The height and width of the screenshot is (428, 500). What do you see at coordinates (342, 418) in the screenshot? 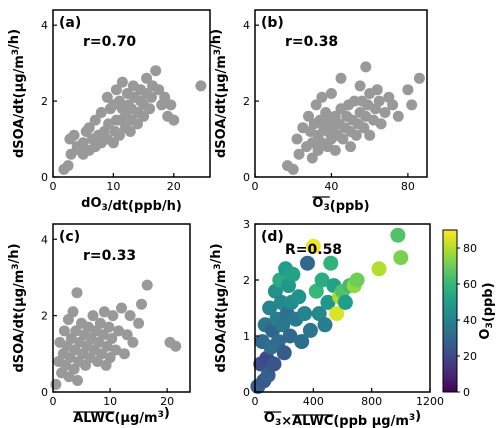
I see `x-axis-label: O3×ALWC(ppb μg/m3)` at bounding box center [342, 418].